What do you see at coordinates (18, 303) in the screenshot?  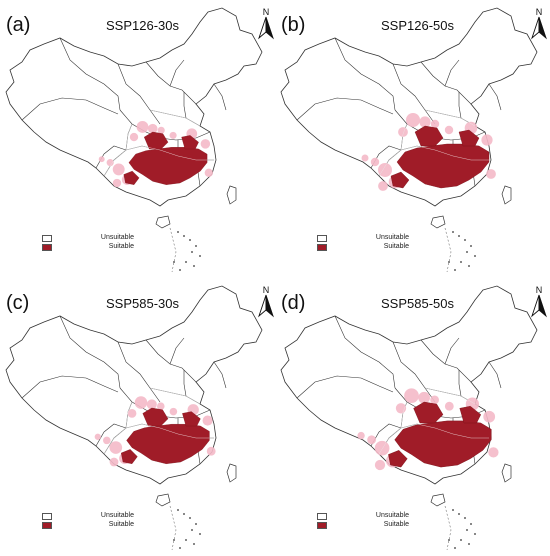 I see `panel-label: (c)` at bounding box center [18, 303].